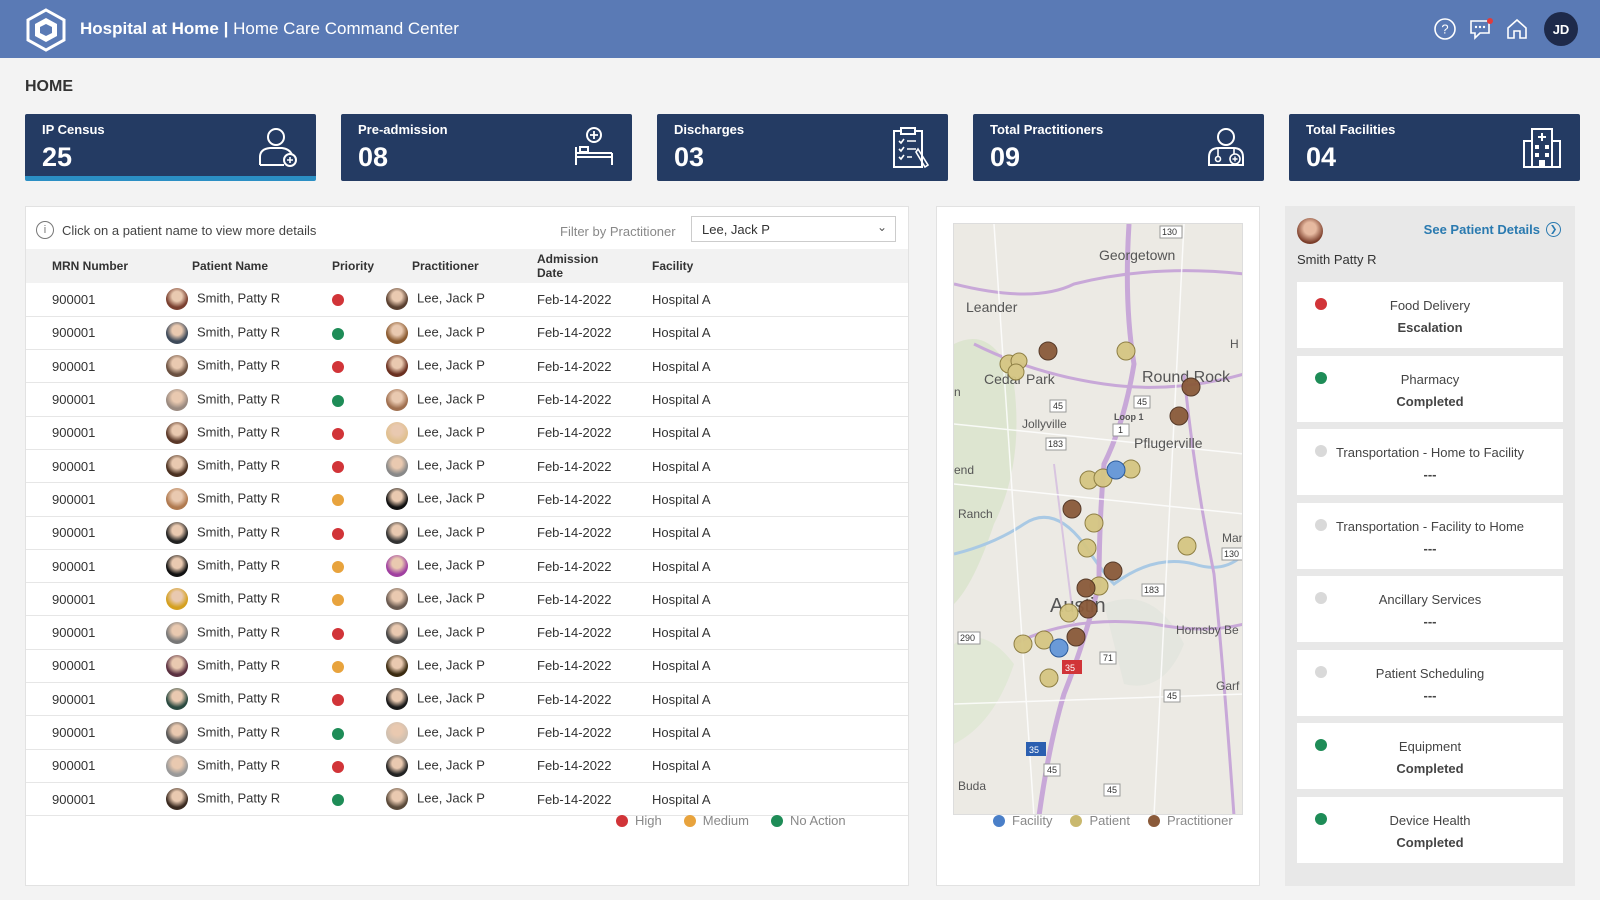  Describe the element at coordinates (1430, 388) in the screenshot. I see `service-card: Pharmacy Completed` at that location.